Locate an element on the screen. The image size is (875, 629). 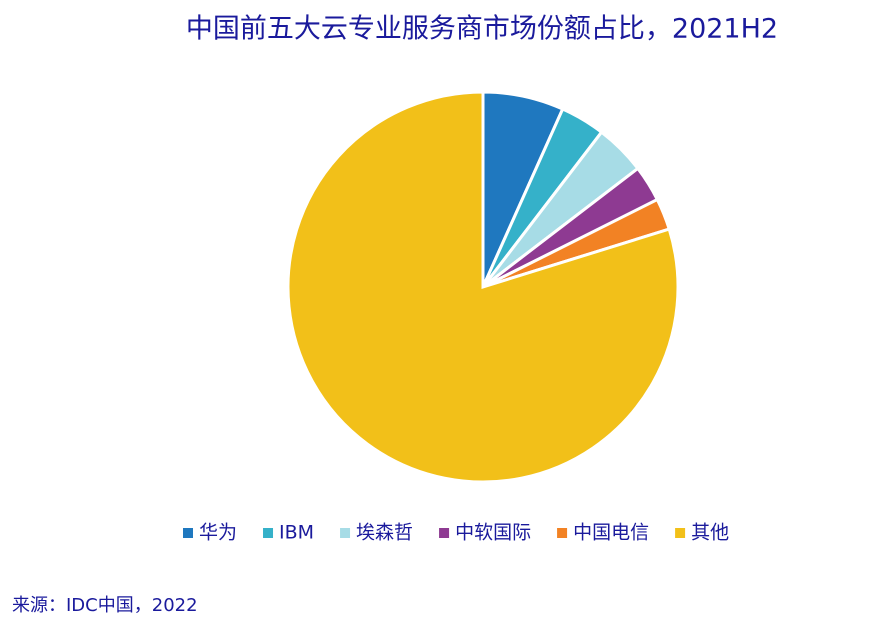
legend-label: 其他 is located at coordinates (710, 533).